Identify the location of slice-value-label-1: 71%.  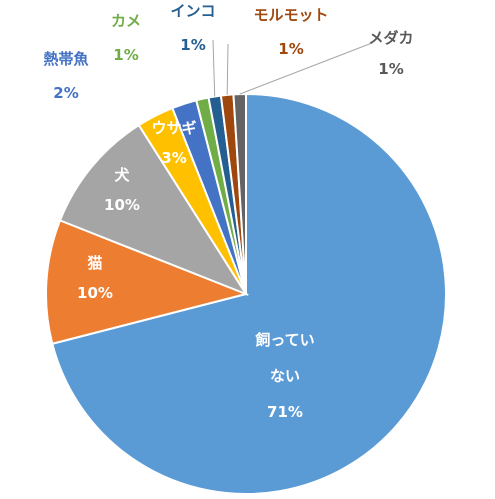
(285, 412).